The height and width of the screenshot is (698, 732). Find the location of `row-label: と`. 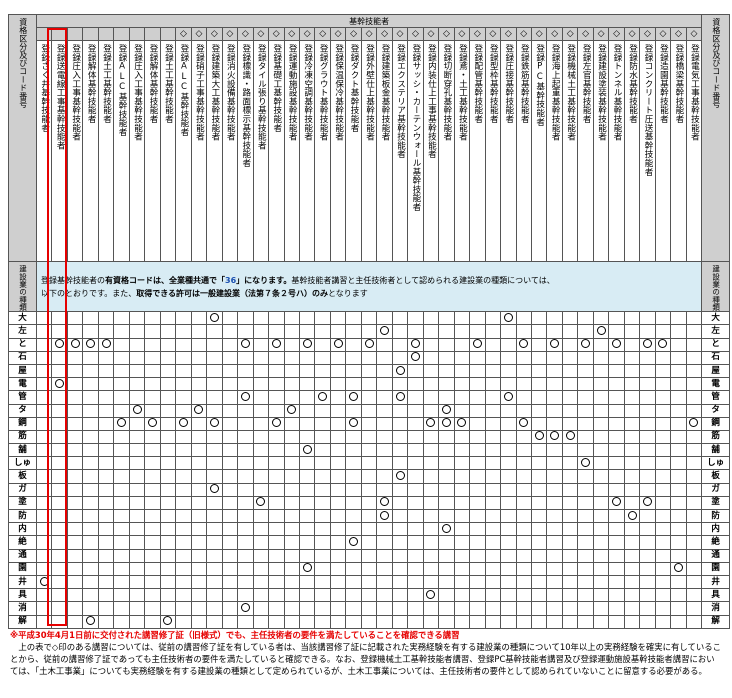

row-label: と is located at coordinates (22, 344).